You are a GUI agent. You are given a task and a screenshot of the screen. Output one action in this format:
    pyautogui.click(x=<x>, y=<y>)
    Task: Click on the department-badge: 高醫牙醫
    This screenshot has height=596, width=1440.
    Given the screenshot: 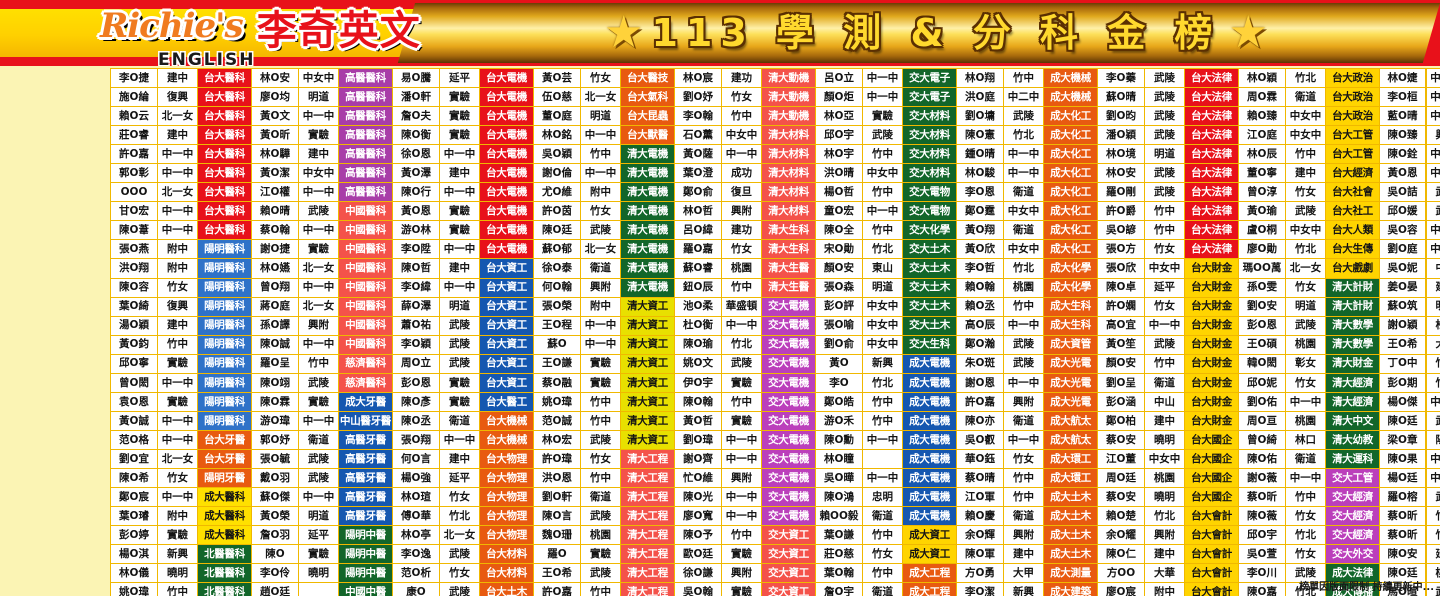 What is the action you would take?
    pyautogui.click(x=365, y=458)
    